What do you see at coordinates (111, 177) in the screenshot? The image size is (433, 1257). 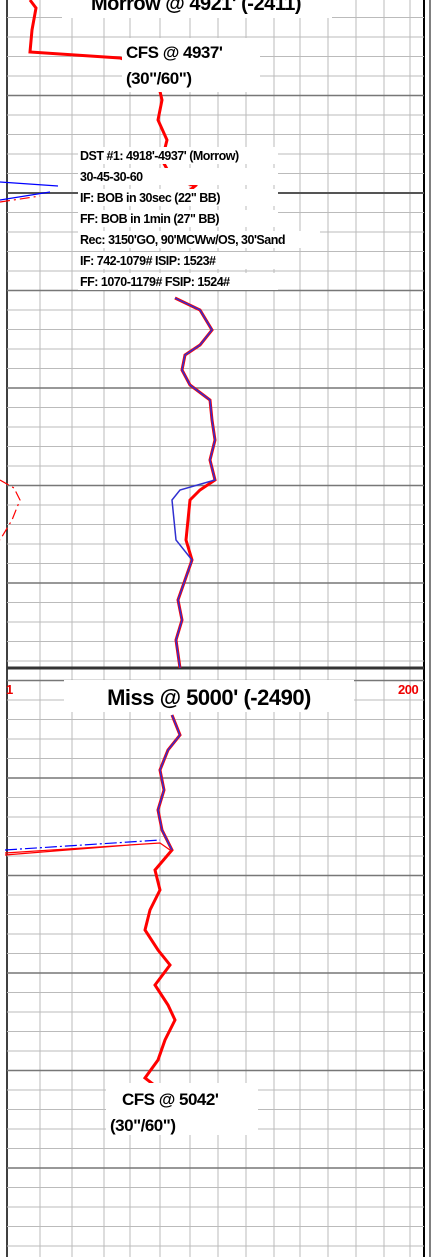 I see `dst-line: 30-45-30-60` at bounding box center [111, 177].